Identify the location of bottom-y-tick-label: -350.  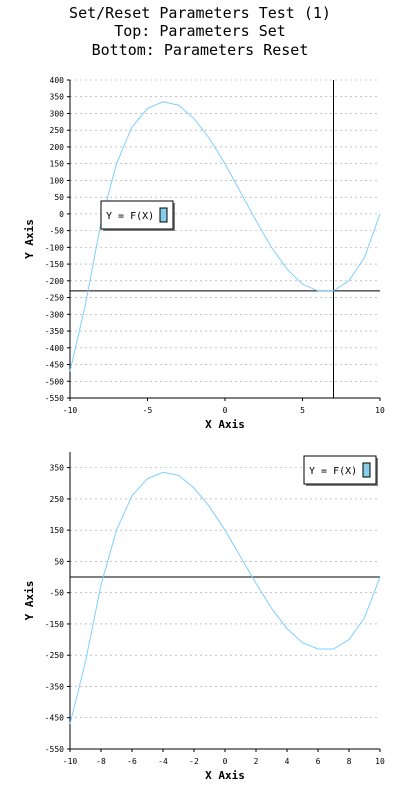
(54, 686).